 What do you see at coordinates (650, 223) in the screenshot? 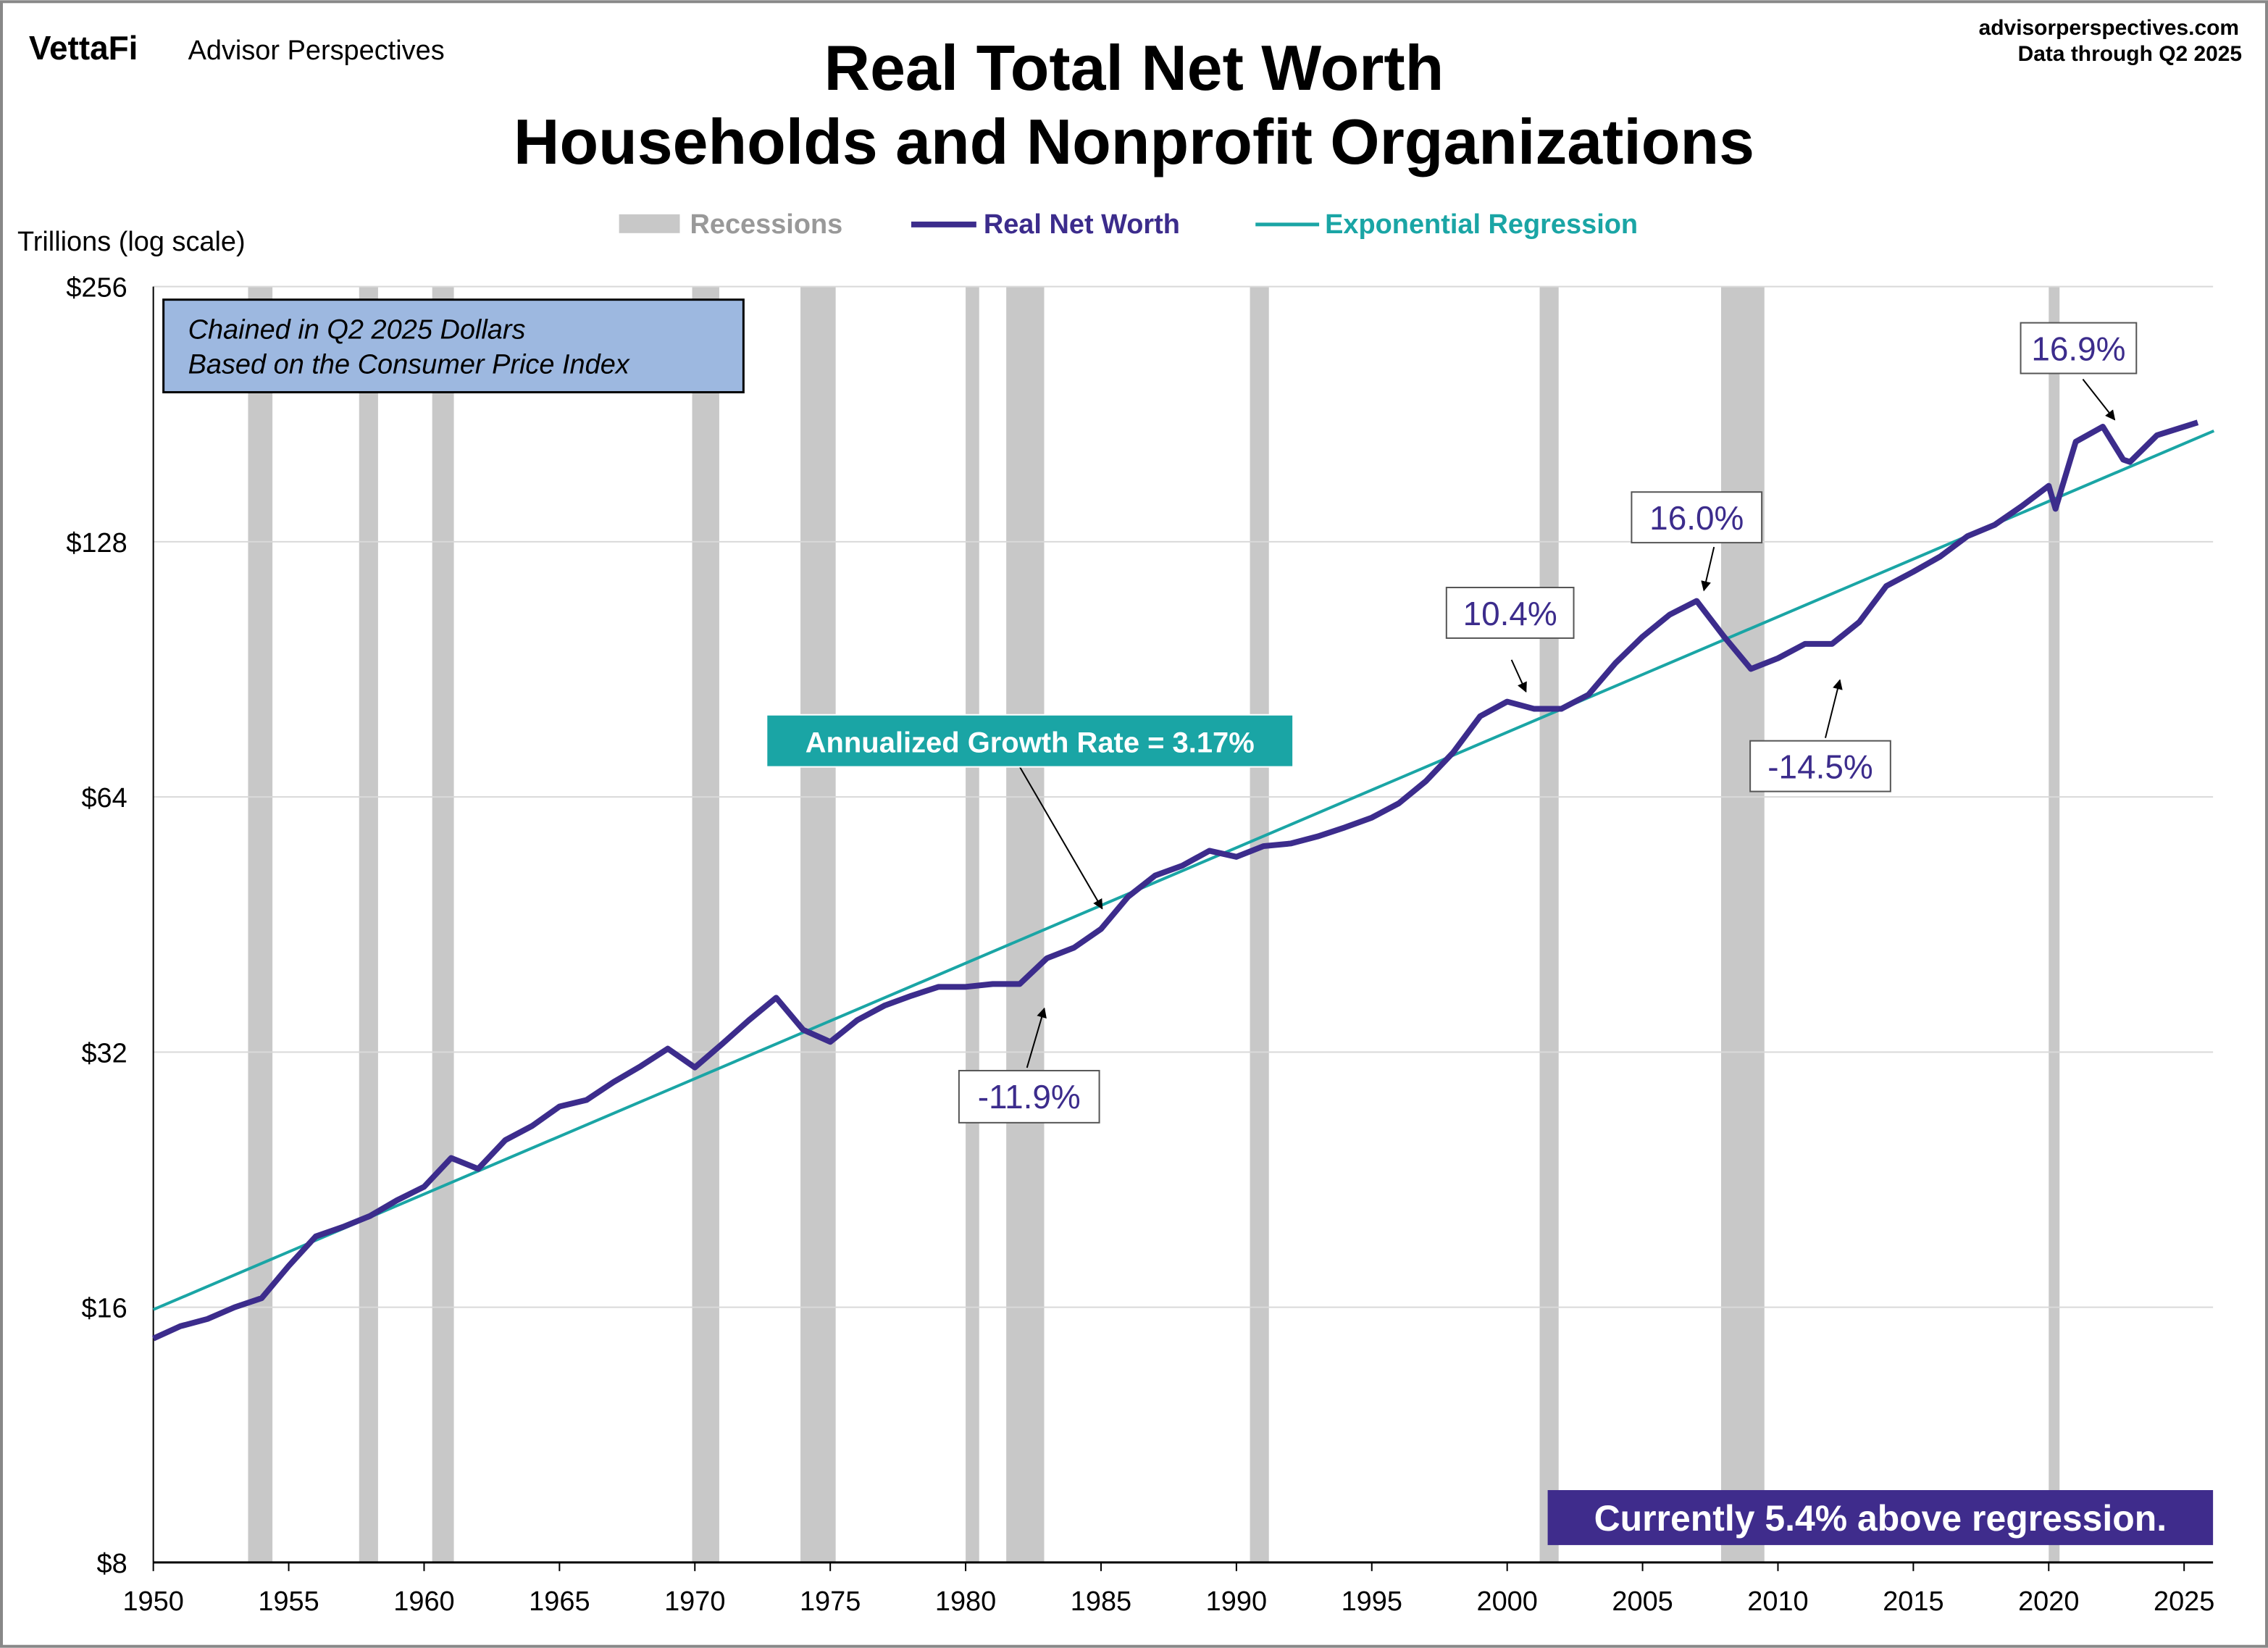
I see `legend-swatch-recessions` at bounding box center [650, 223].